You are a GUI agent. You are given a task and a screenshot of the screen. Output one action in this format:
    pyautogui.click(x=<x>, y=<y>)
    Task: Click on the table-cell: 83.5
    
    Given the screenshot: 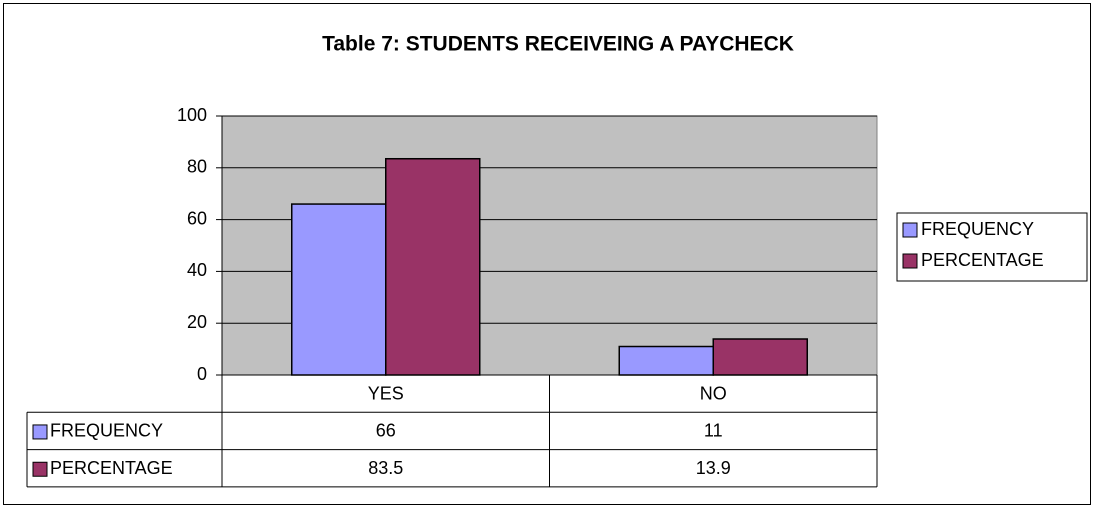 What is the action you would take?
    pyautogui.click(x=385, y=468)
    